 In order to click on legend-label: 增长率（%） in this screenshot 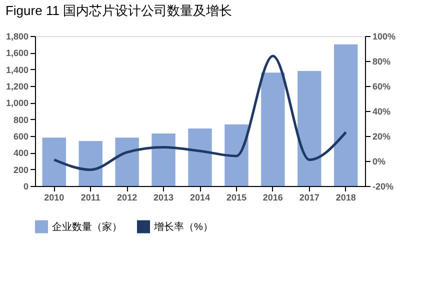, I will do `click(183, 226)`.